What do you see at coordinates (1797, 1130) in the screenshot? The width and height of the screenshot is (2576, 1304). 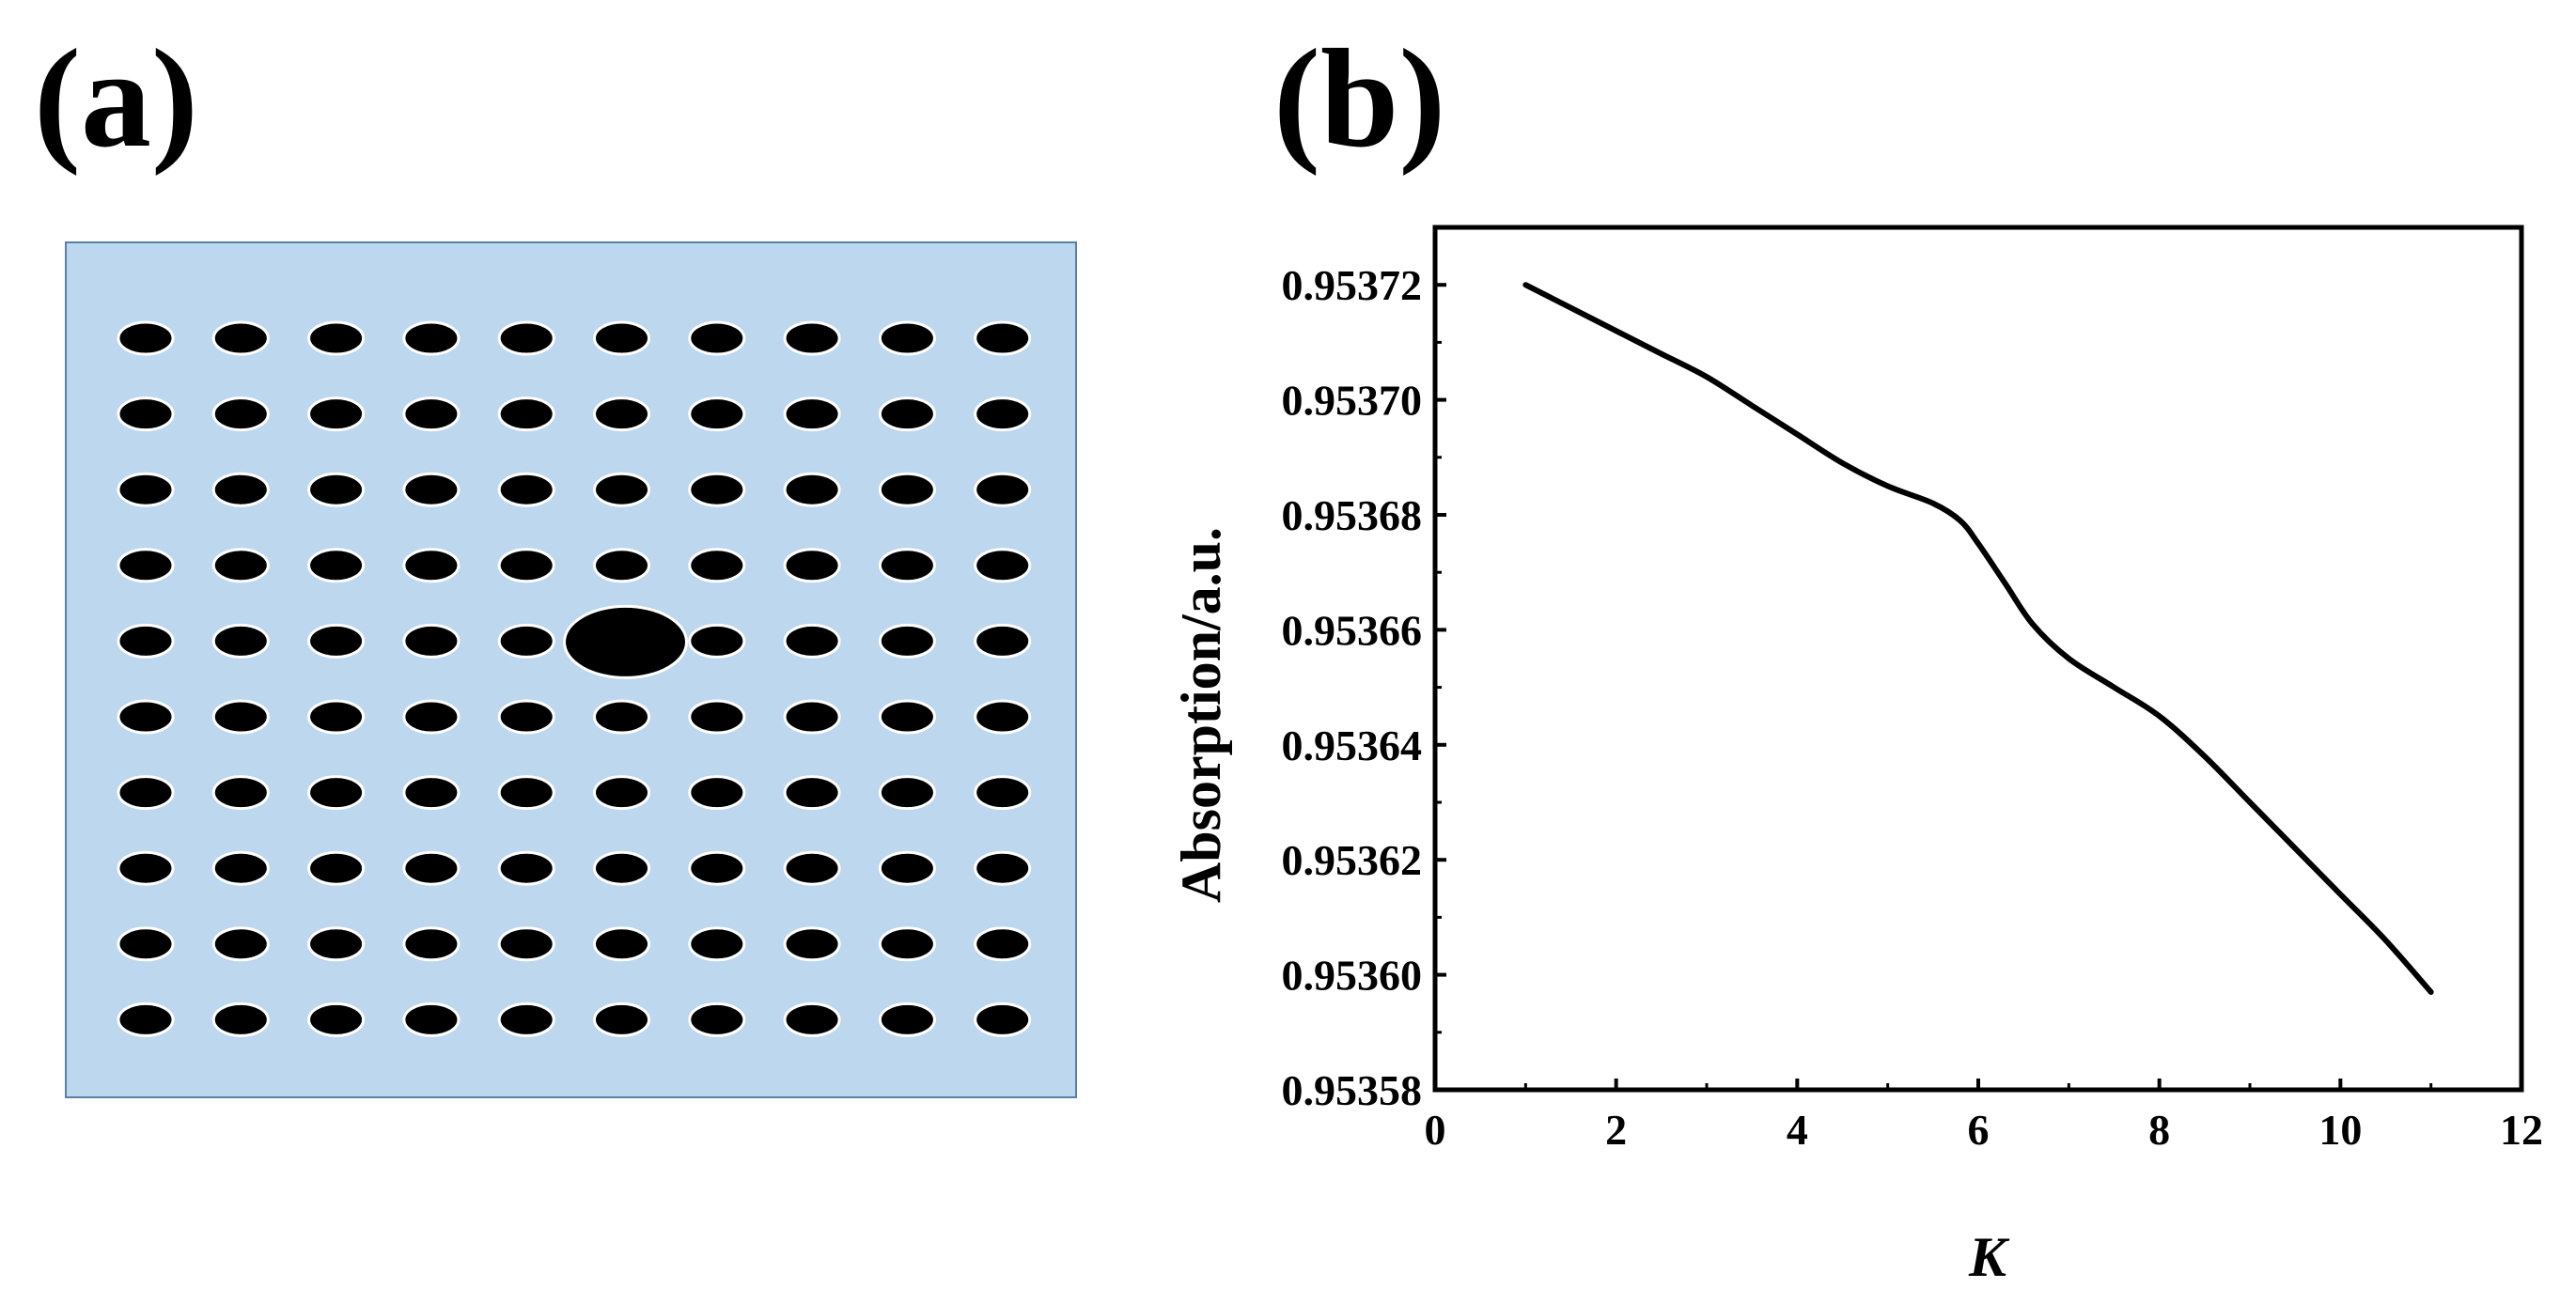 I see `x-tick-label: 4` at bounding box center [1797, 1130].